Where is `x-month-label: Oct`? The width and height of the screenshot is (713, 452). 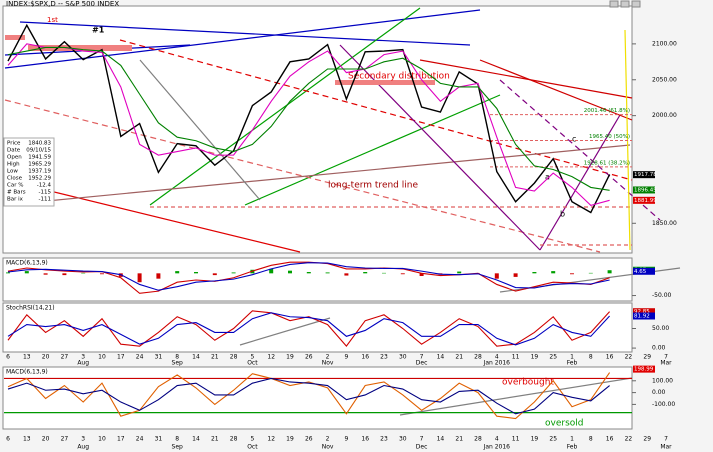
x-month-label: Oct is located at coordinates (252, 447).